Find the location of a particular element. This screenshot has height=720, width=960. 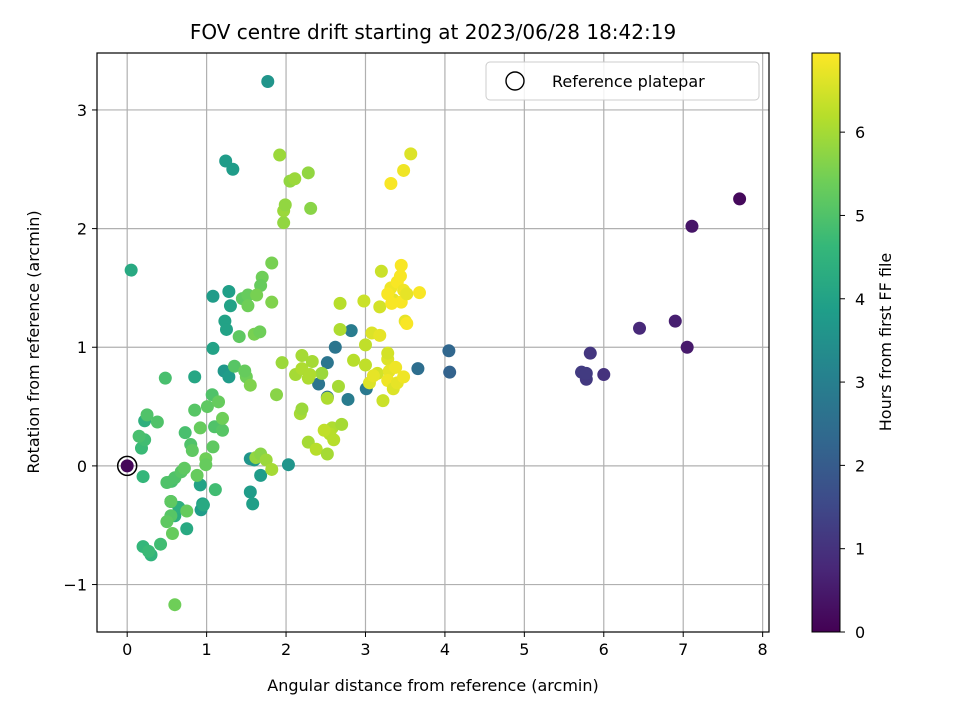

colorbar is located at coordinates (826, 342).